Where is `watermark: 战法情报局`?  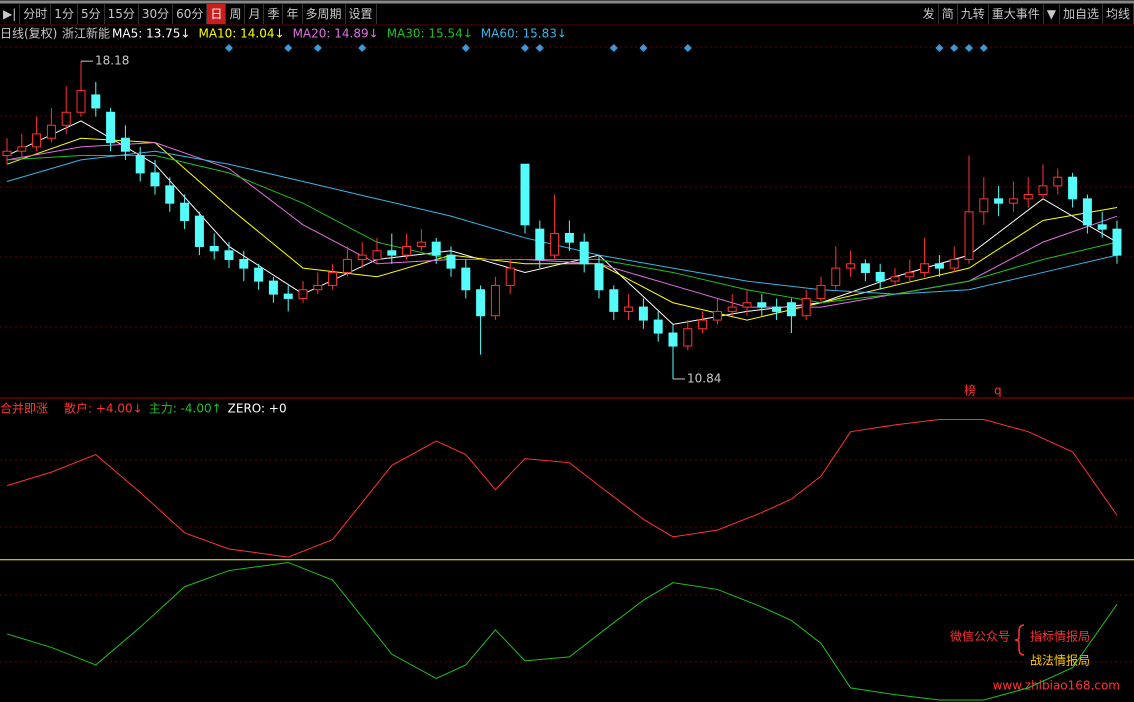
watermark: 战法情报局 is located at coordinates (1060, 660).